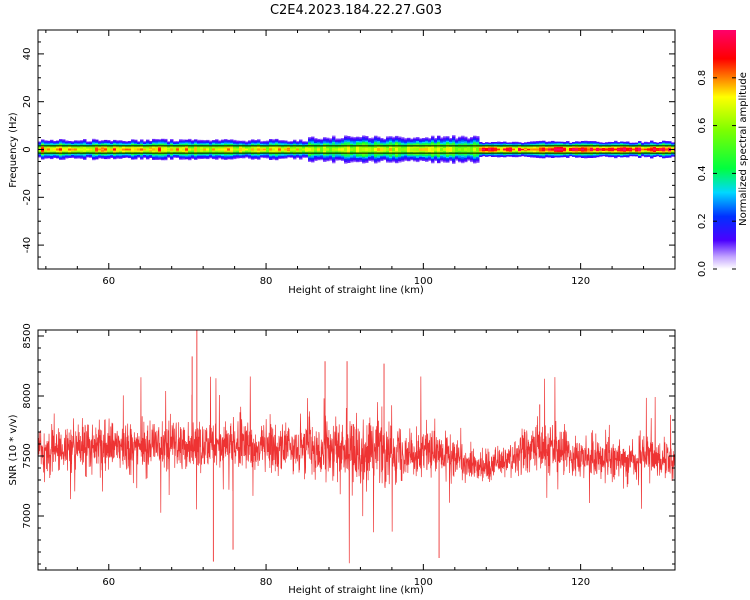 The height and width of the screenshot is (600, 750). What do you see at coordinates (27, 245) in the screenshot?
I see `y-tick-label: -40` at bounding box center [27, 245].